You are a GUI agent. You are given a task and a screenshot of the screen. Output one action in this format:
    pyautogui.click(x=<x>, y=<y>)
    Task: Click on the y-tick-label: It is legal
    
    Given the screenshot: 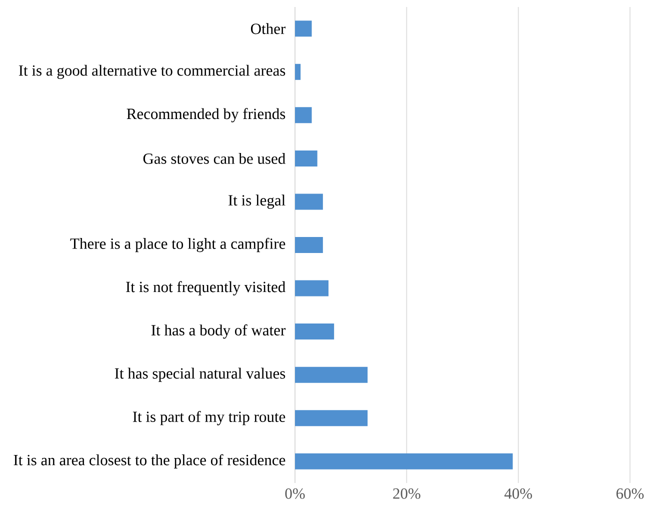 What is the action you would take?
    pyautogui.click(x=257, y=201)
    